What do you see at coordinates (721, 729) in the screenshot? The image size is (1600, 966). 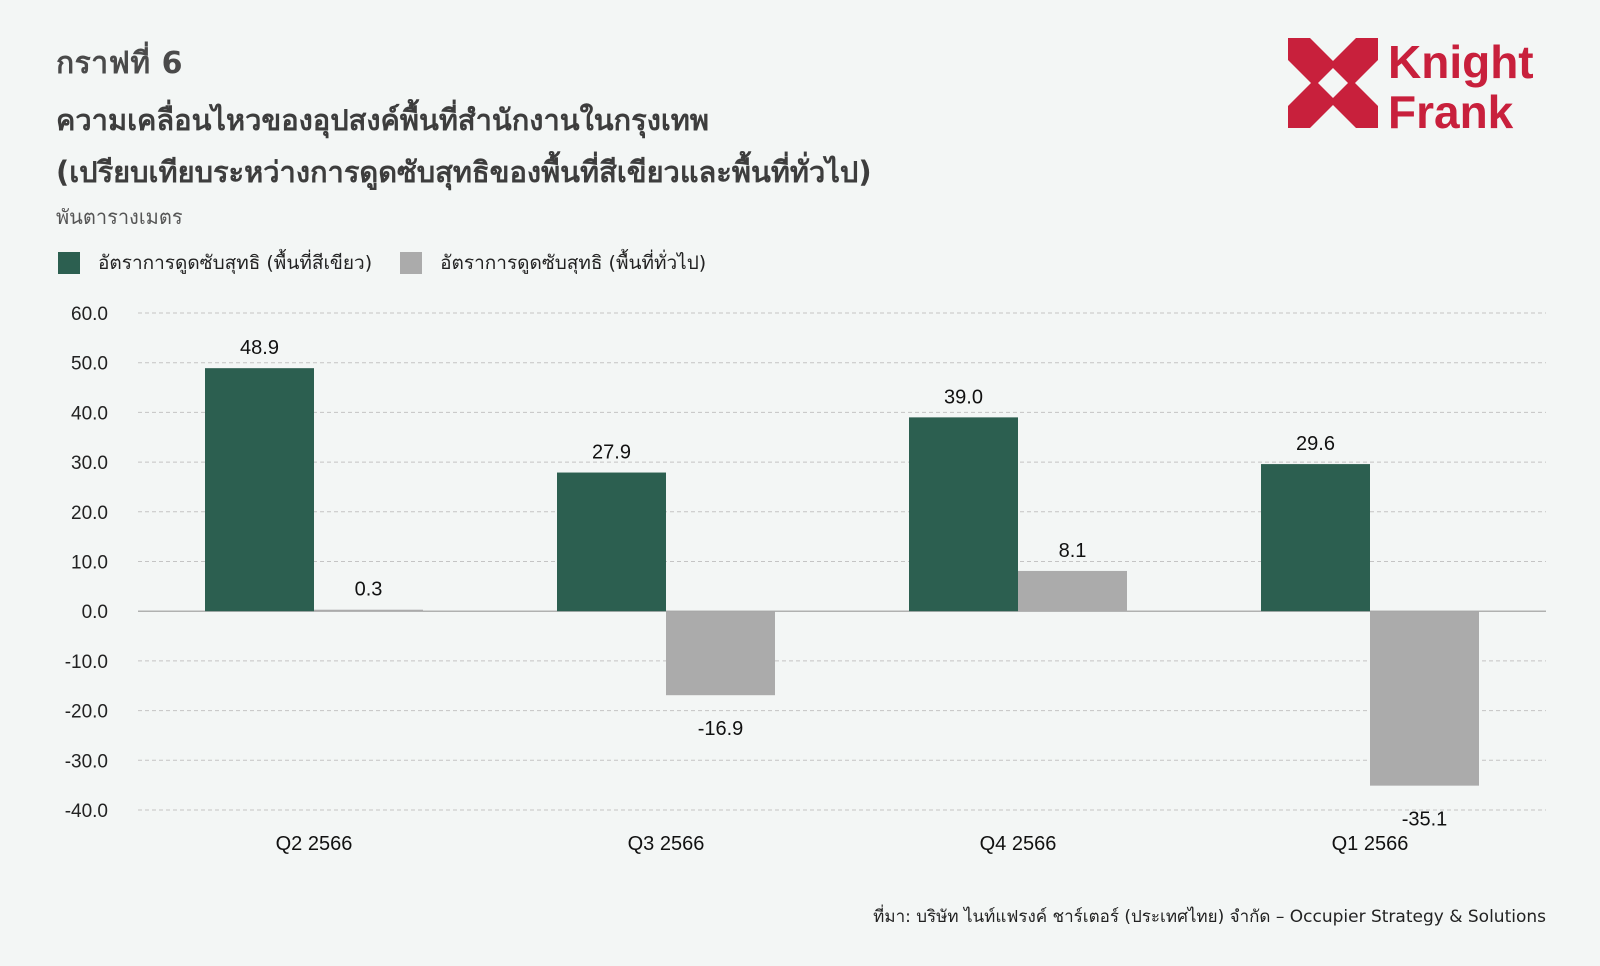 I see `data-label: -16.9` at bounding box center [721, 729].